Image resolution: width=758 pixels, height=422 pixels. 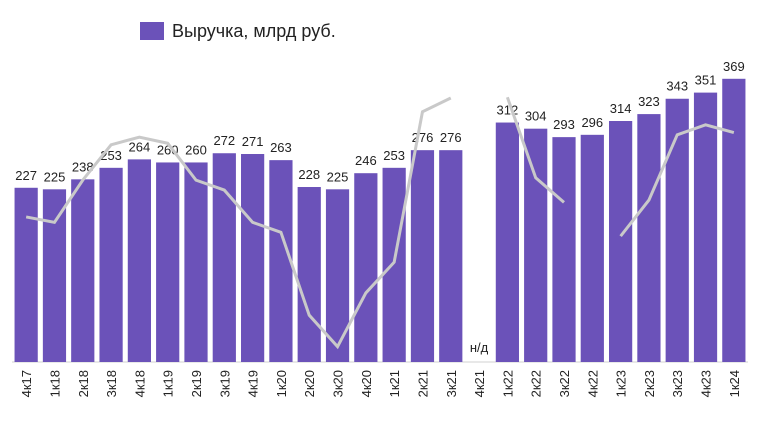 What do you see at coordinates (592, 383) in the screenshot?
I see `x-tick-label: 4к22` at bounding box center [592, 383].